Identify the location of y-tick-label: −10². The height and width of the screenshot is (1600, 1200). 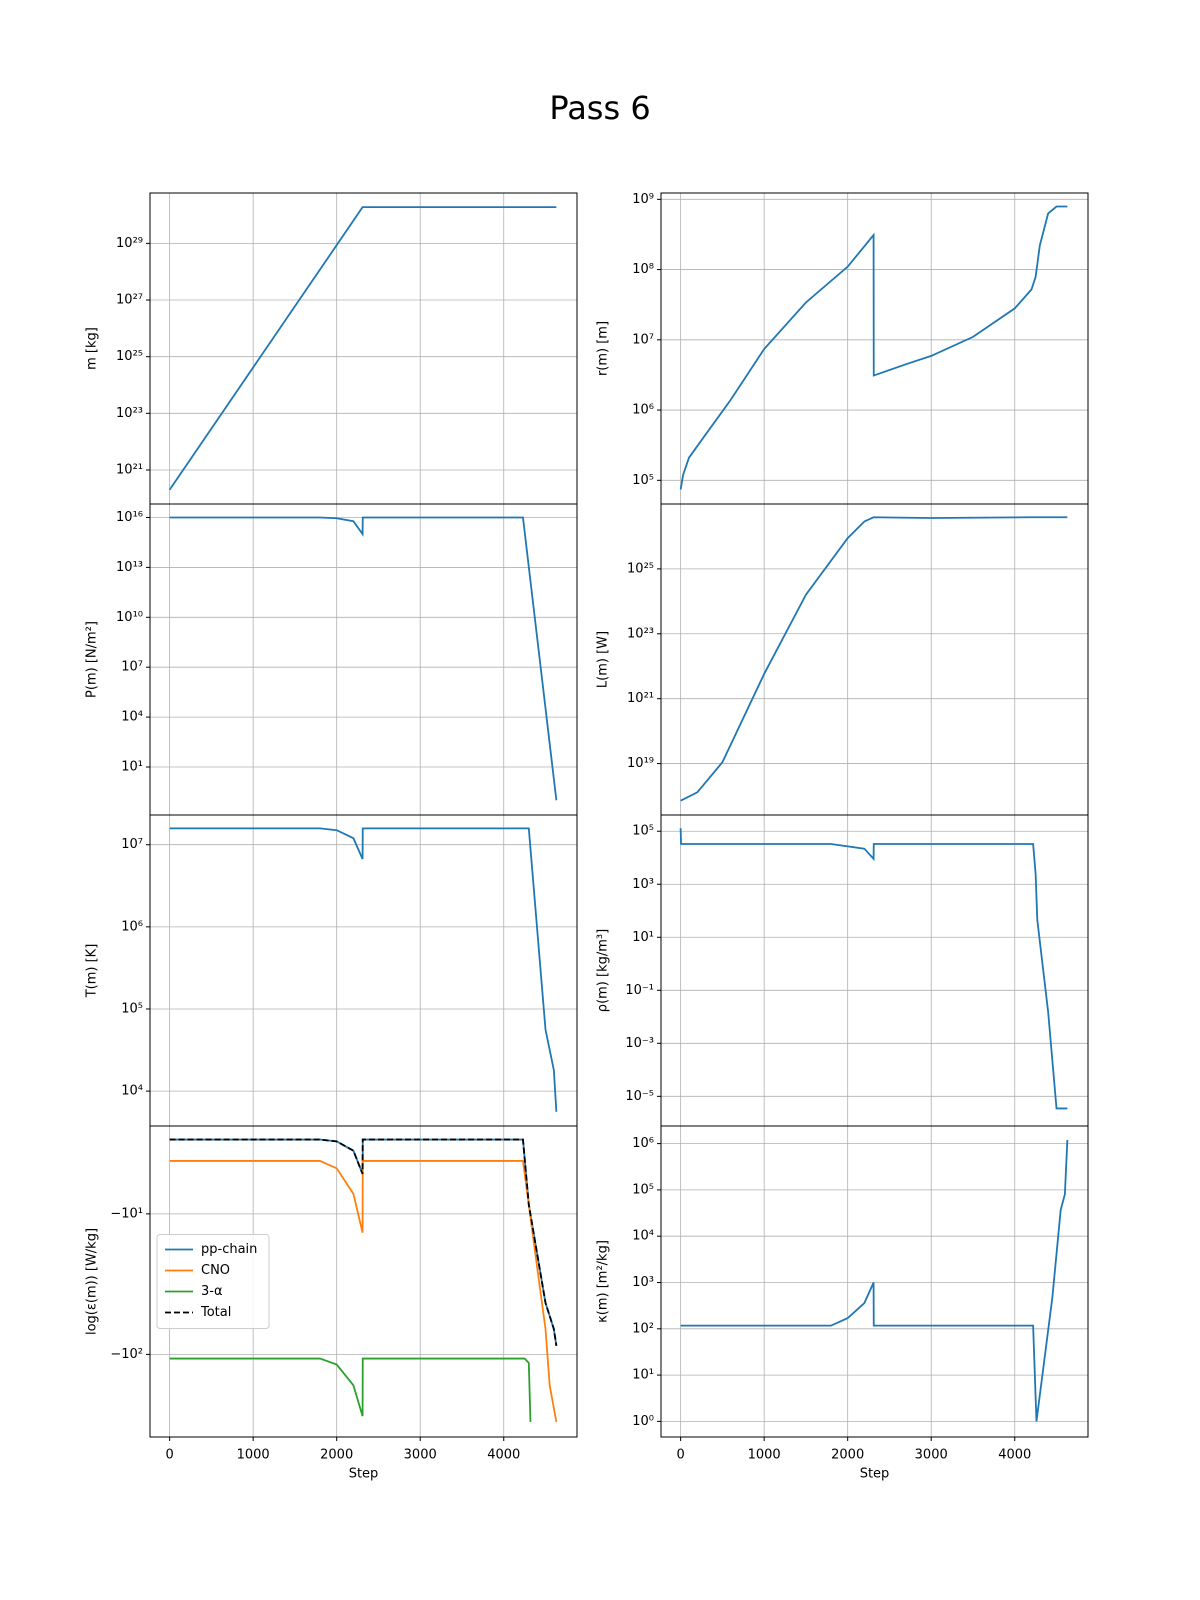
(126, 1354).